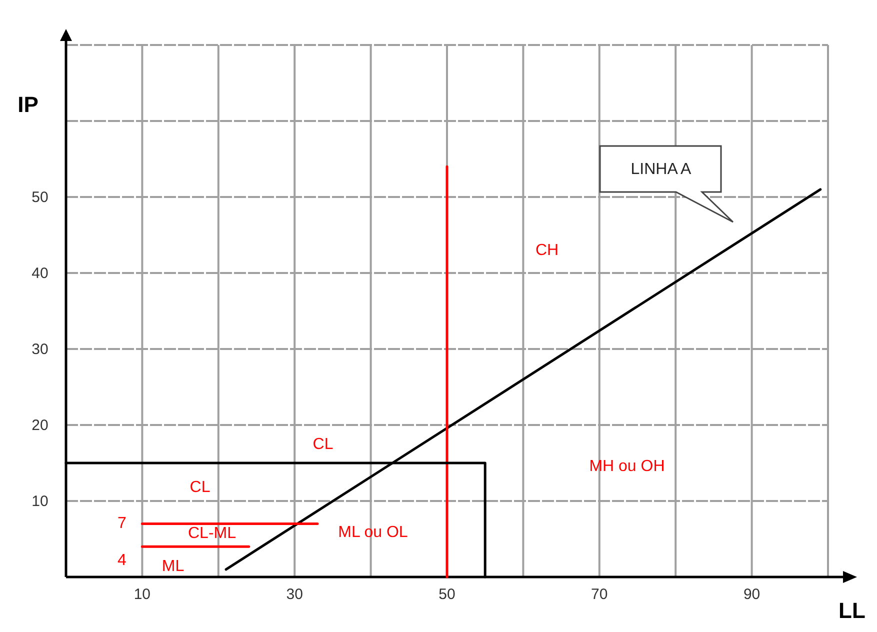 This screenshot has width=877, height=632. Describe the element at coordinates (661, 169) in the screenshot. I see `annotation: LINHA A` at that location.